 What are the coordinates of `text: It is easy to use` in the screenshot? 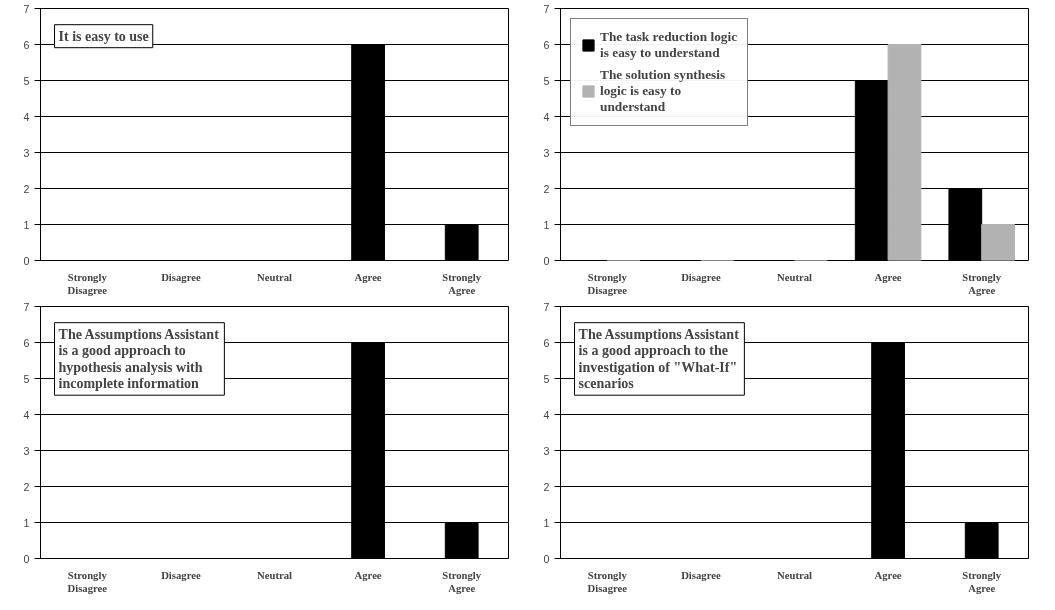 It's located at (103, 36).